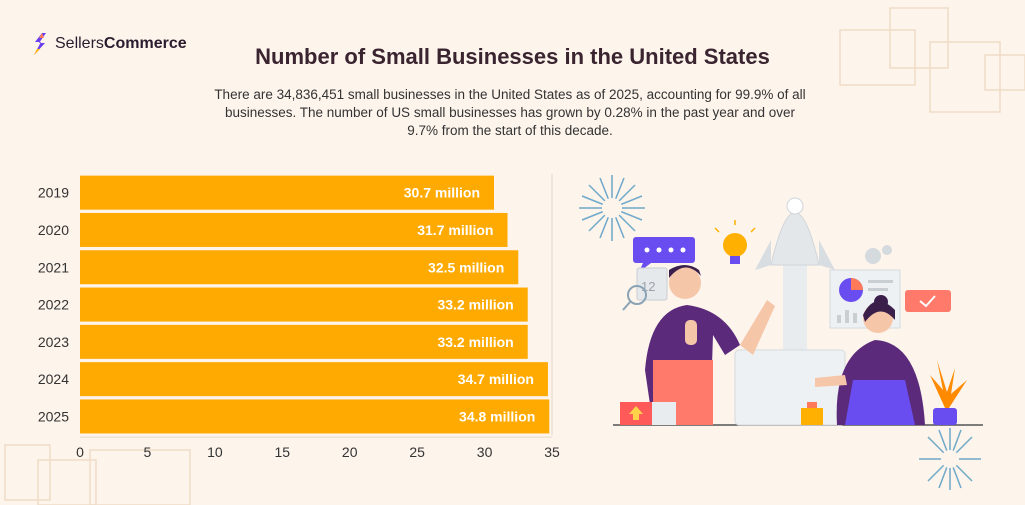 The image size is (1025, 505). I want to click on data-label: 31.7 million, so click(455, 230).